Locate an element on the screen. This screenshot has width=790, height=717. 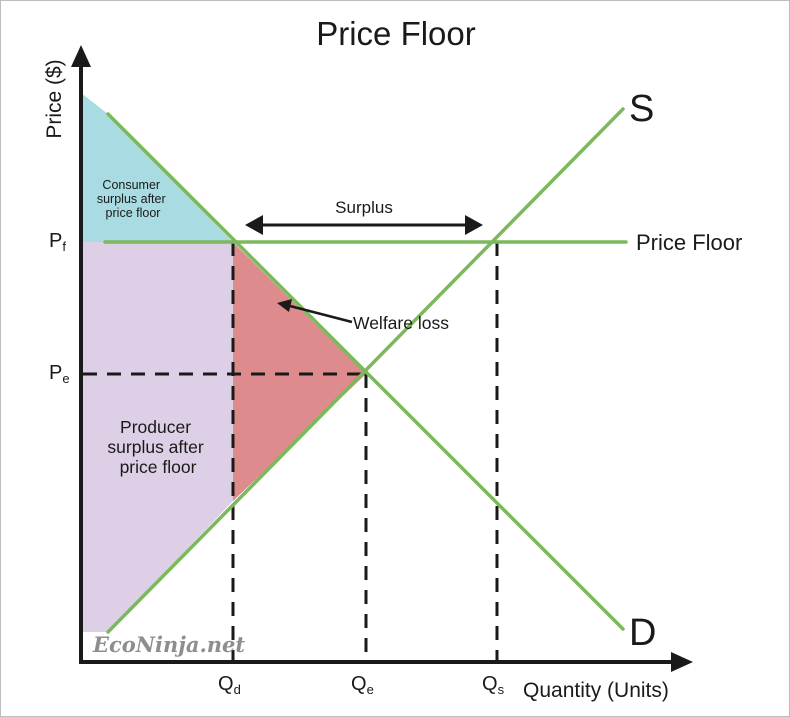
price-floor-label: Price Floor is located at coordinates (689, 242).